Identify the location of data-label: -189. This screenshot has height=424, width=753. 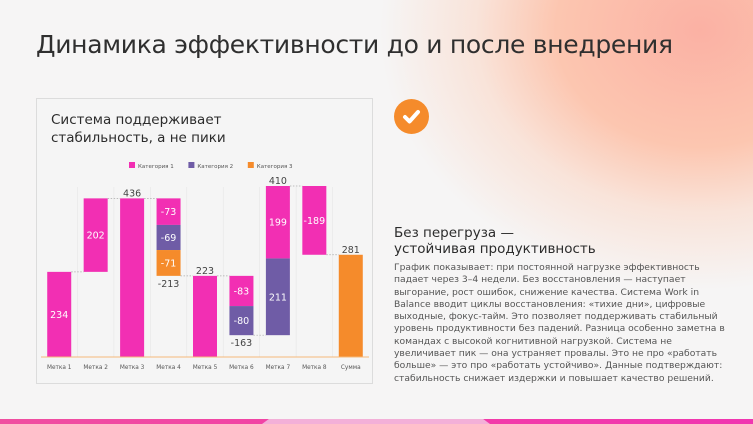
(315, 221).